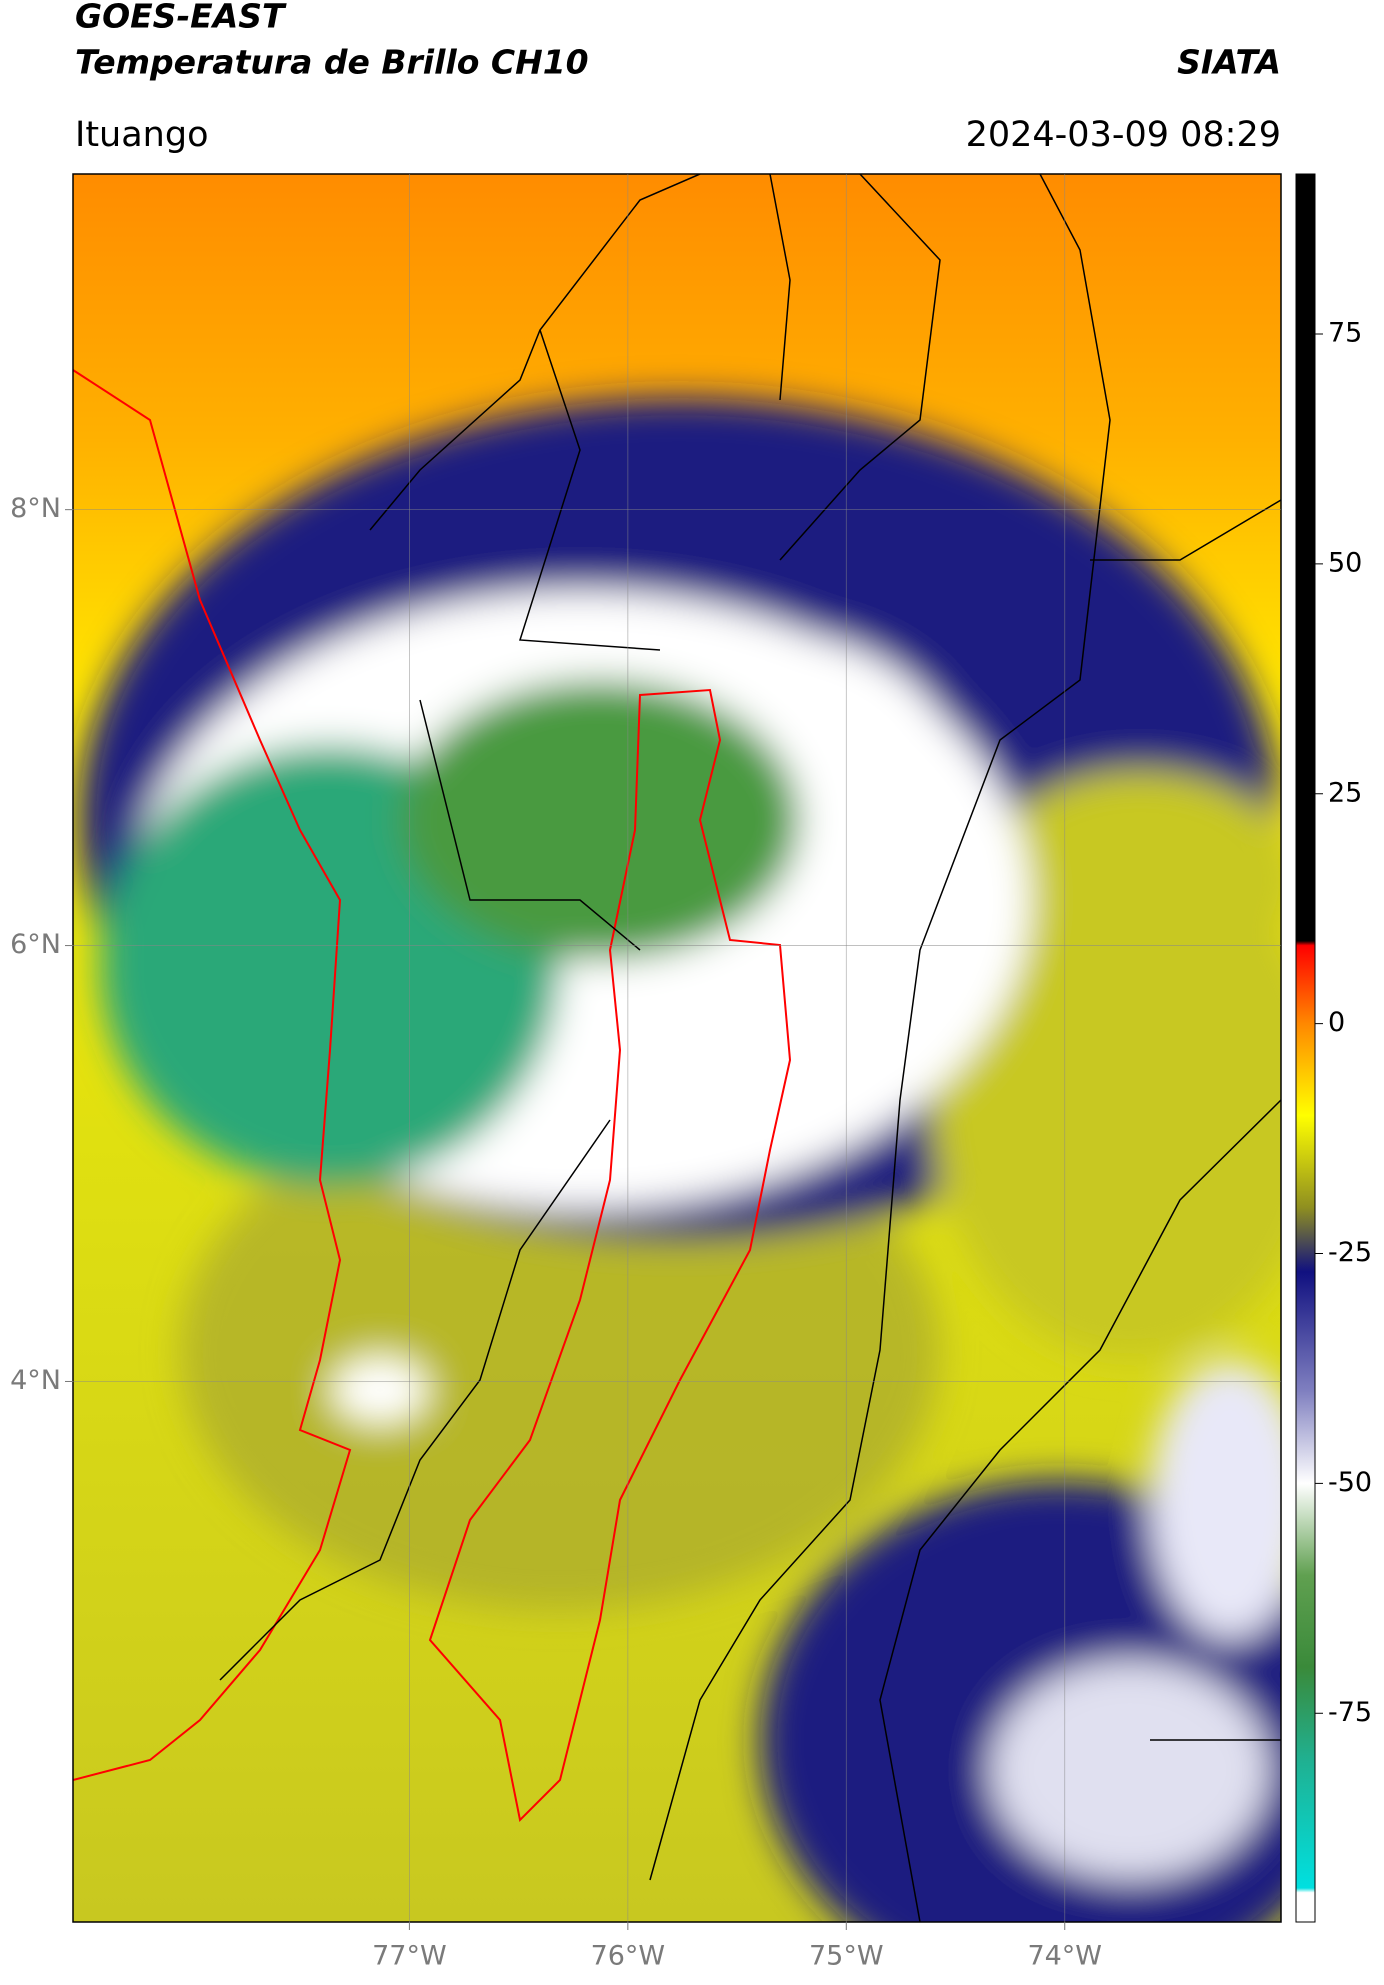  Describe the element at coordinates (1350, 1252) in the screenshot. I see `colorbar-tick-label: -25` at that location.